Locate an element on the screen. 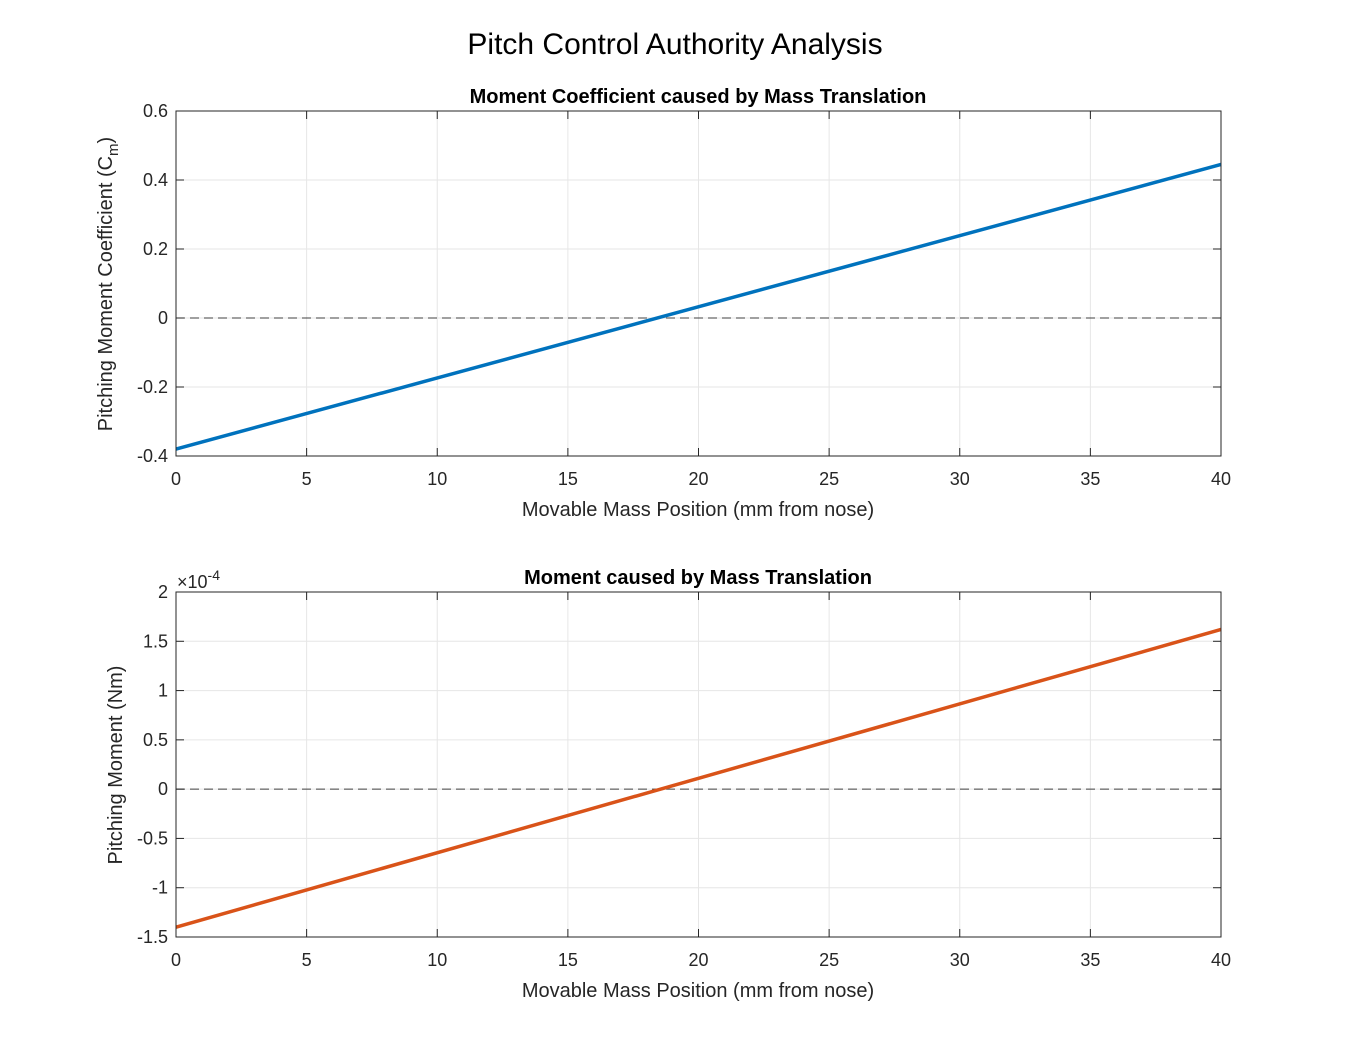  subplot-1-xtick-label: 25 is located at coordinates (829, 479).